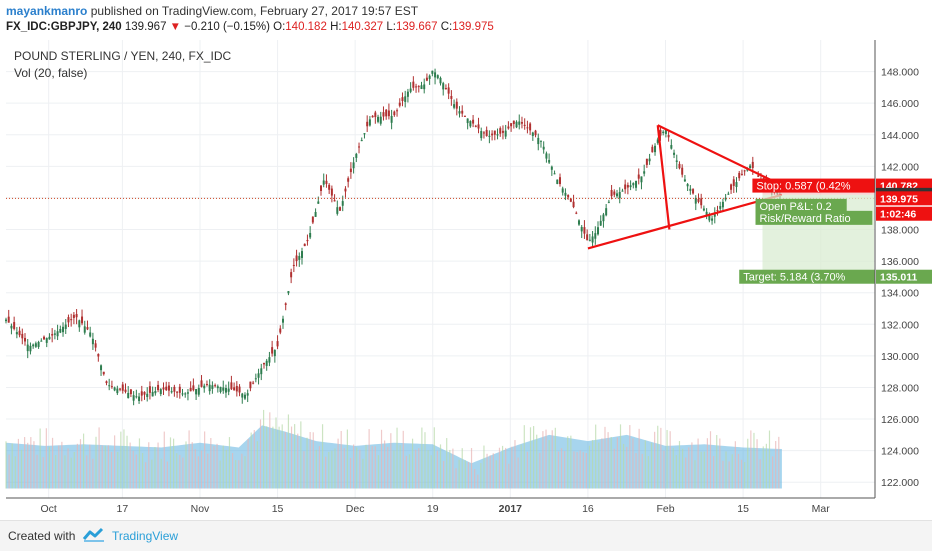  What do you see at coordinates (47, 11) in the screenshot?
I see `author-link: mayankmanro` at bounding box center [47, 11].